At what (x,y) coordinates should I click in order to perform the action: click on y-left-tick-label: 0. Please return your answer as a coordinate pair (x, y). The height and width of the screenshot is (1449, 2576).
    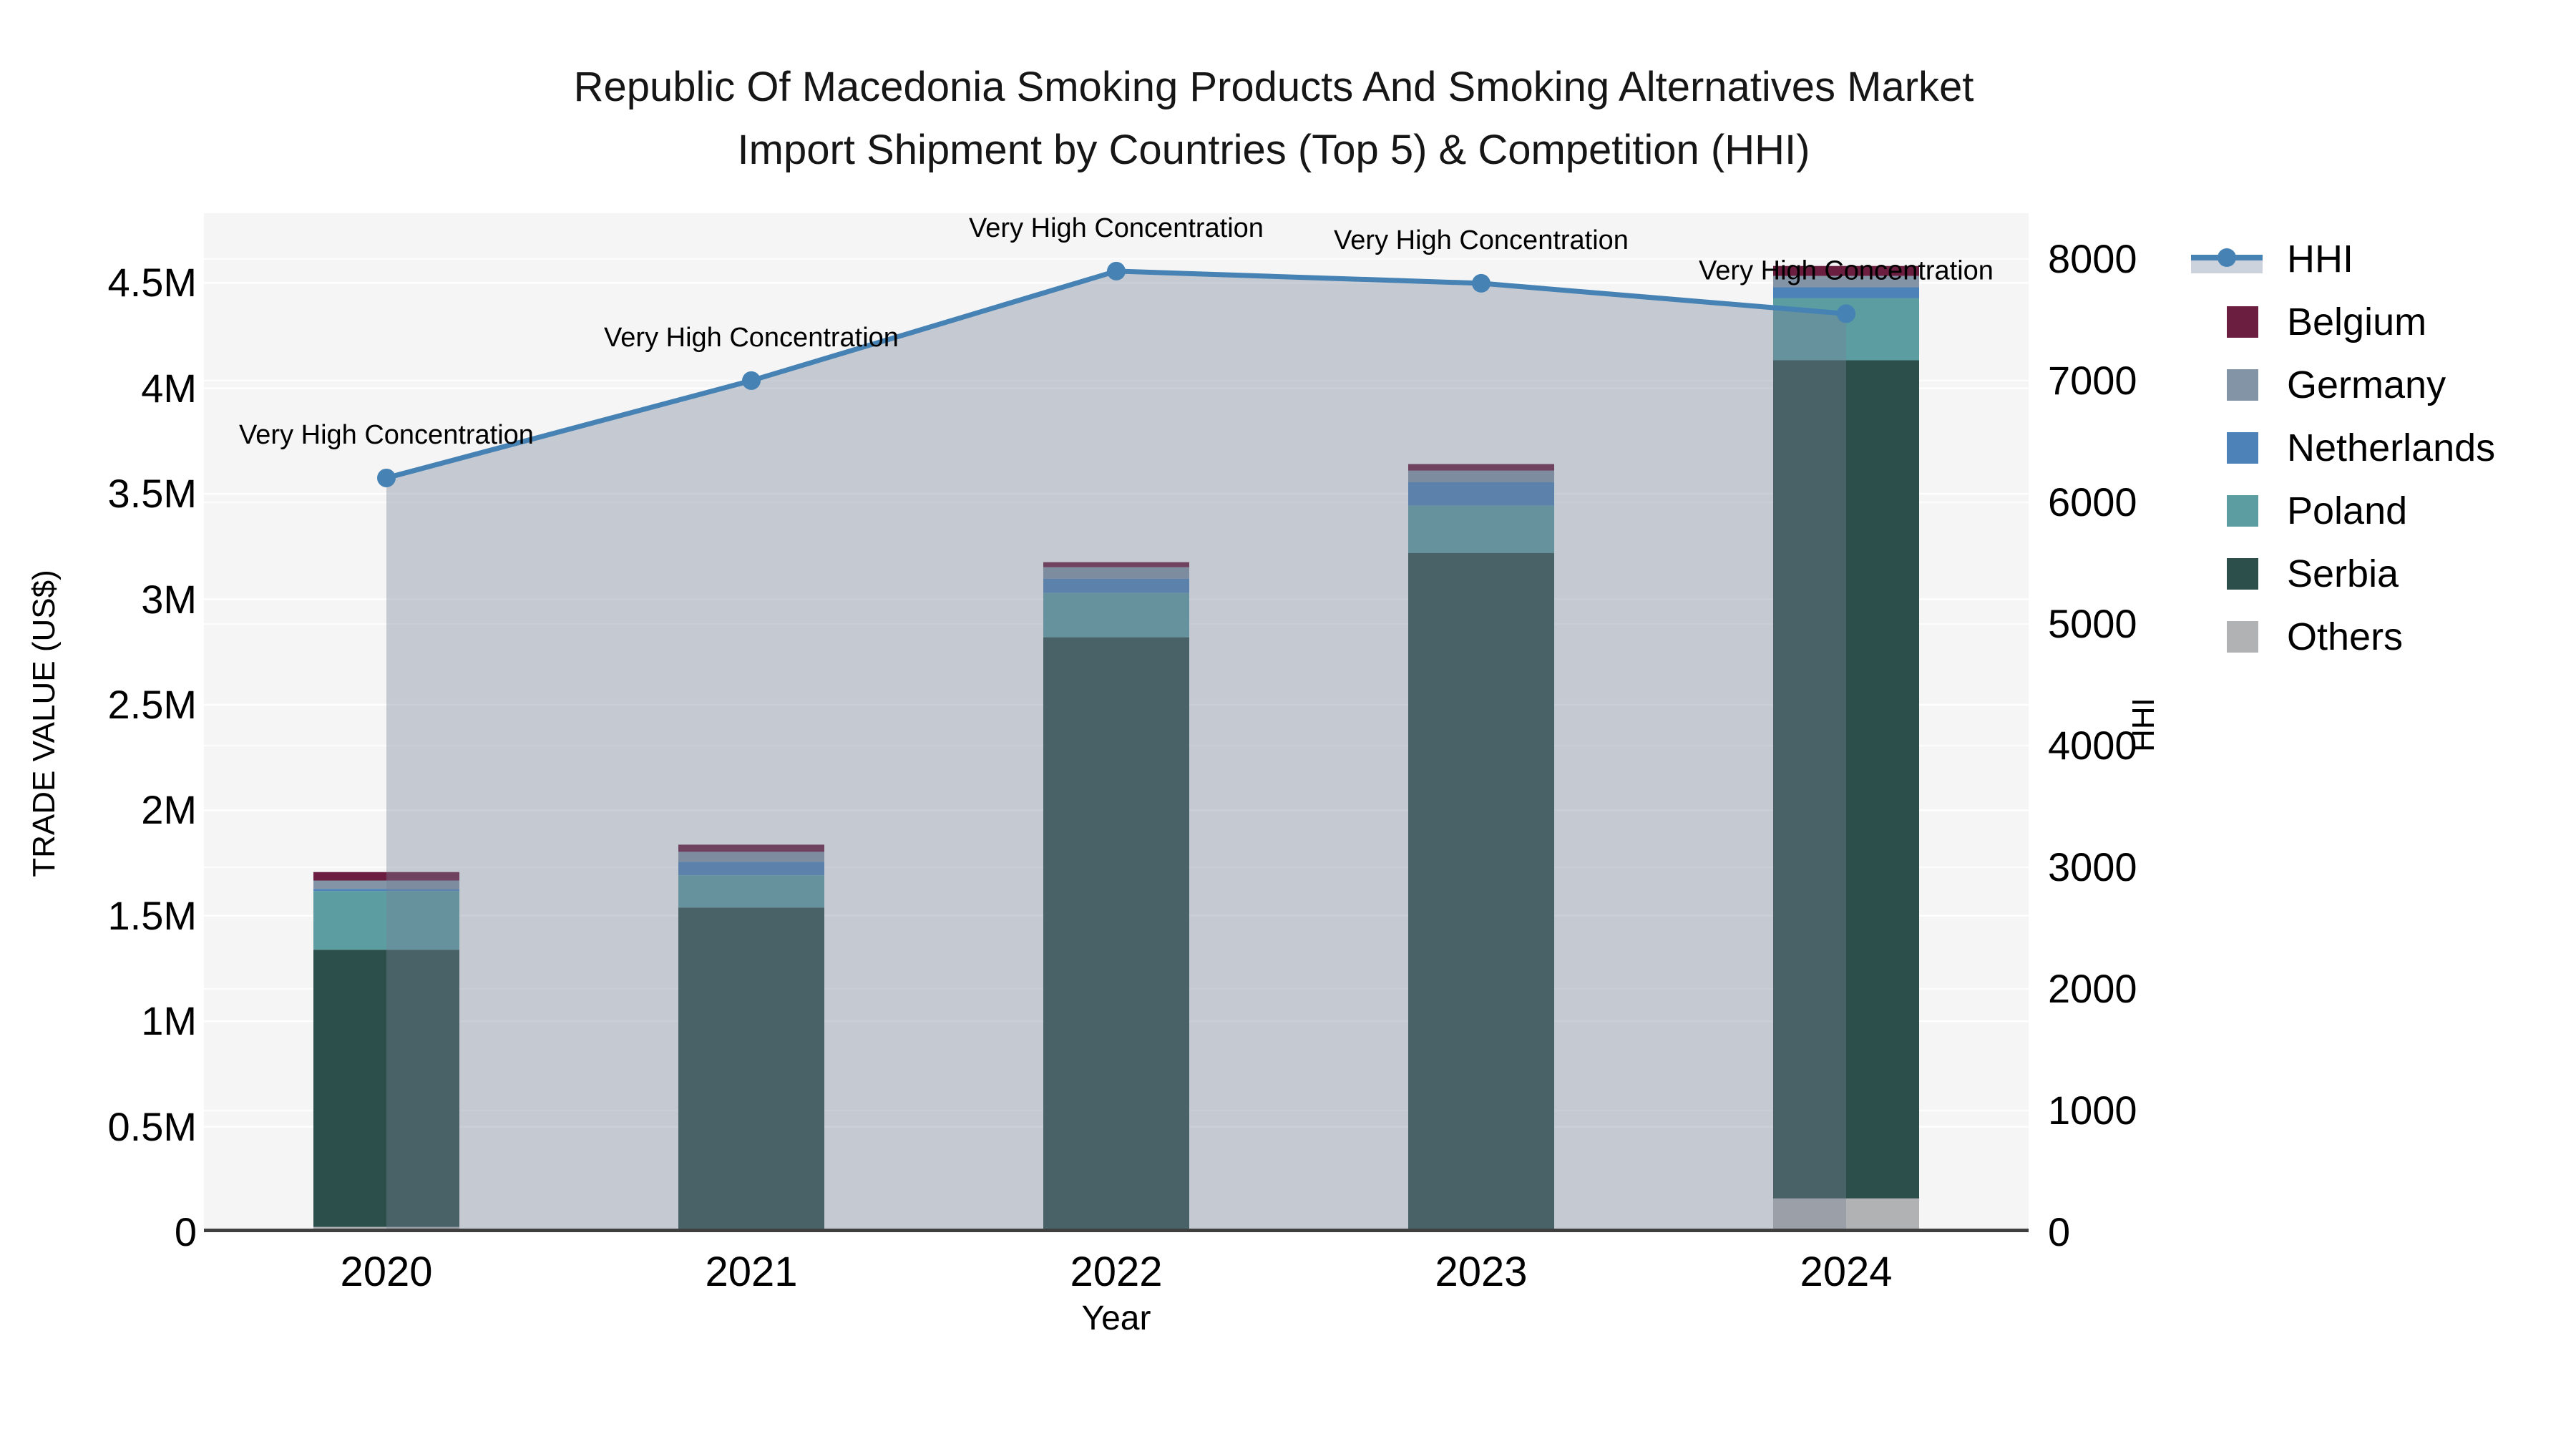
    Looking at the image, I should click on (185, 1231).